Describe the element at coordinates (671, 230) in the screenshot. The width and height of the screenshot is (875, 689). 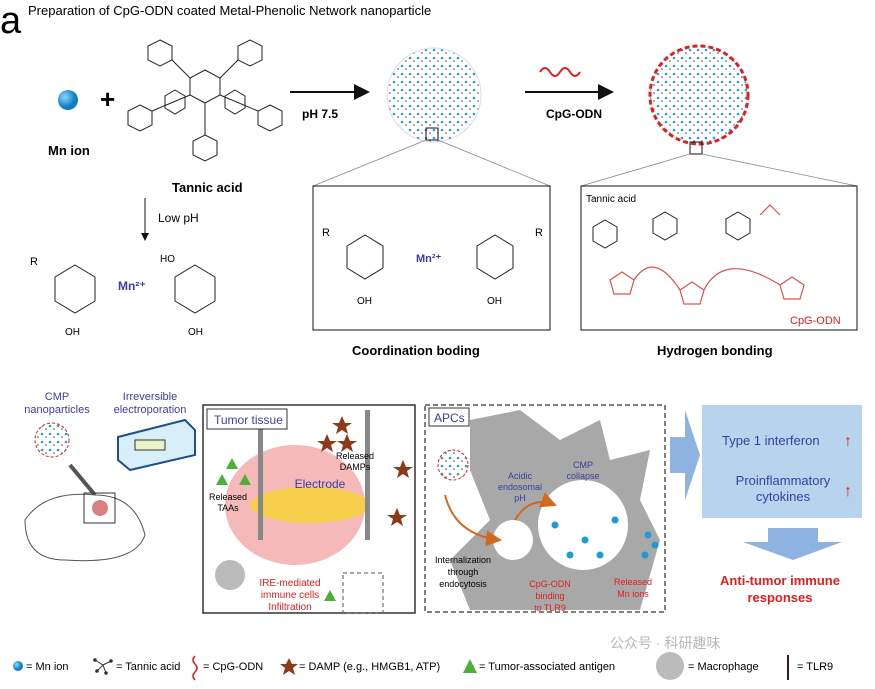
I see `hb-structure` at that location.